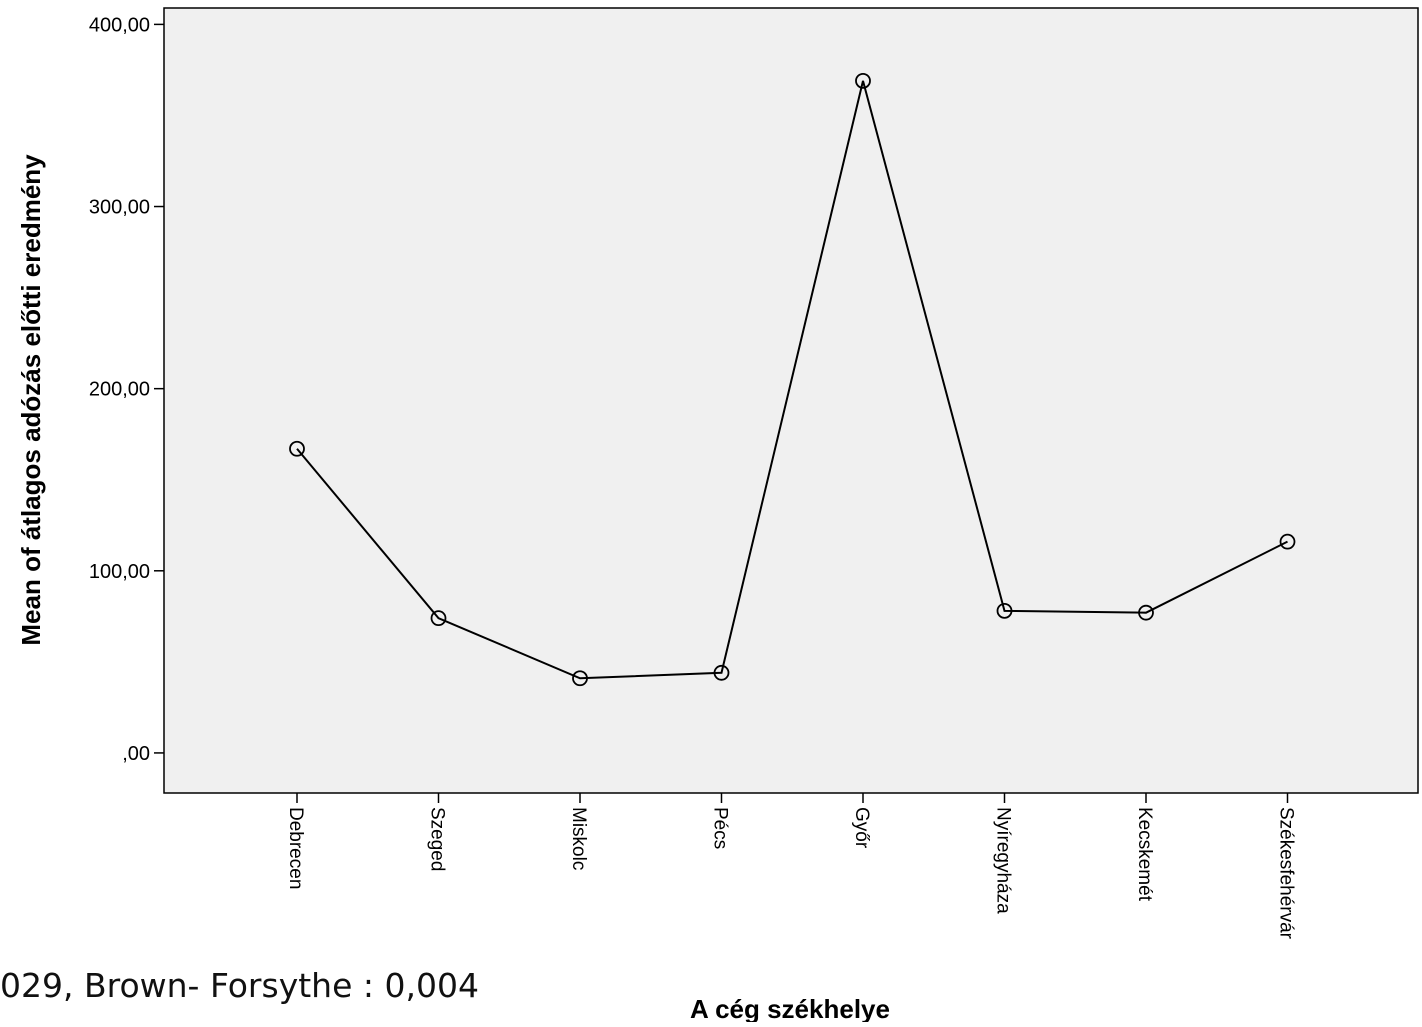 The image size is (1422, 1027). What do you see at coordinates (239, 985) in the screenshot?
I see `footnote-text: 029, Brown- Forsythe : 0,004` at bounding box center [239, 985].